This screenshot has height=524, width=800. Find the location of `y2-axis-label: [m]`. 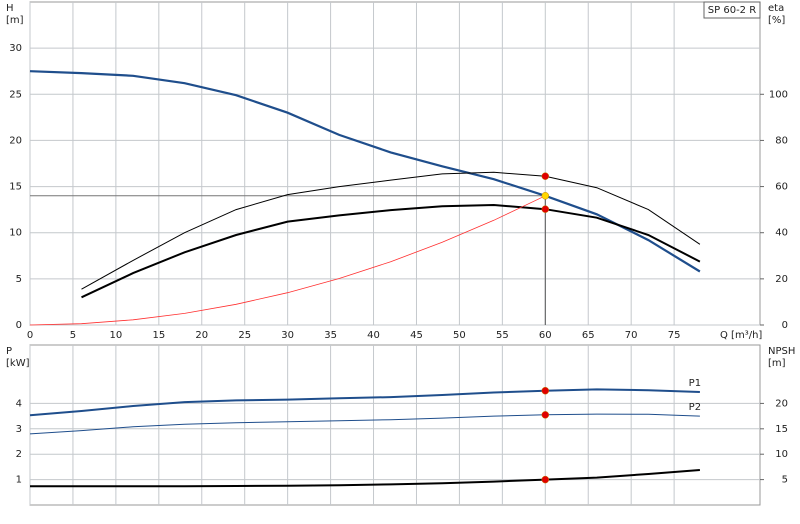

y2-axis-label: [m] is located at coordinates (777, 363).